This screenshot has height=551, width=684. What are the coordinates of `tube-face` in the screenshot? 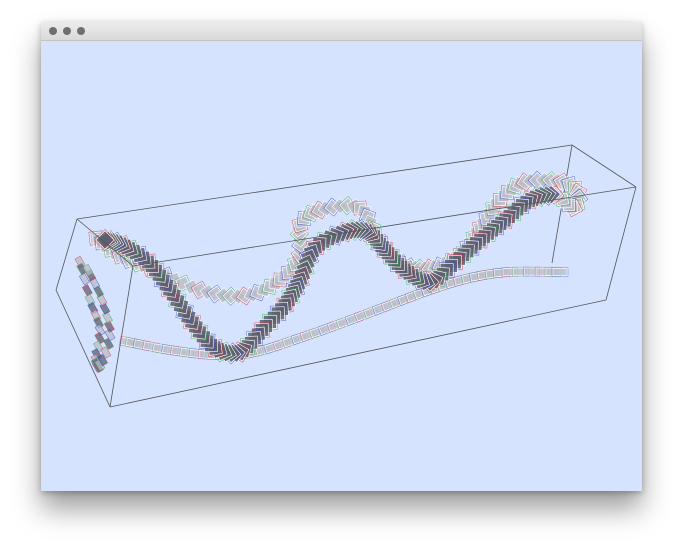 It's located at (105, 240).